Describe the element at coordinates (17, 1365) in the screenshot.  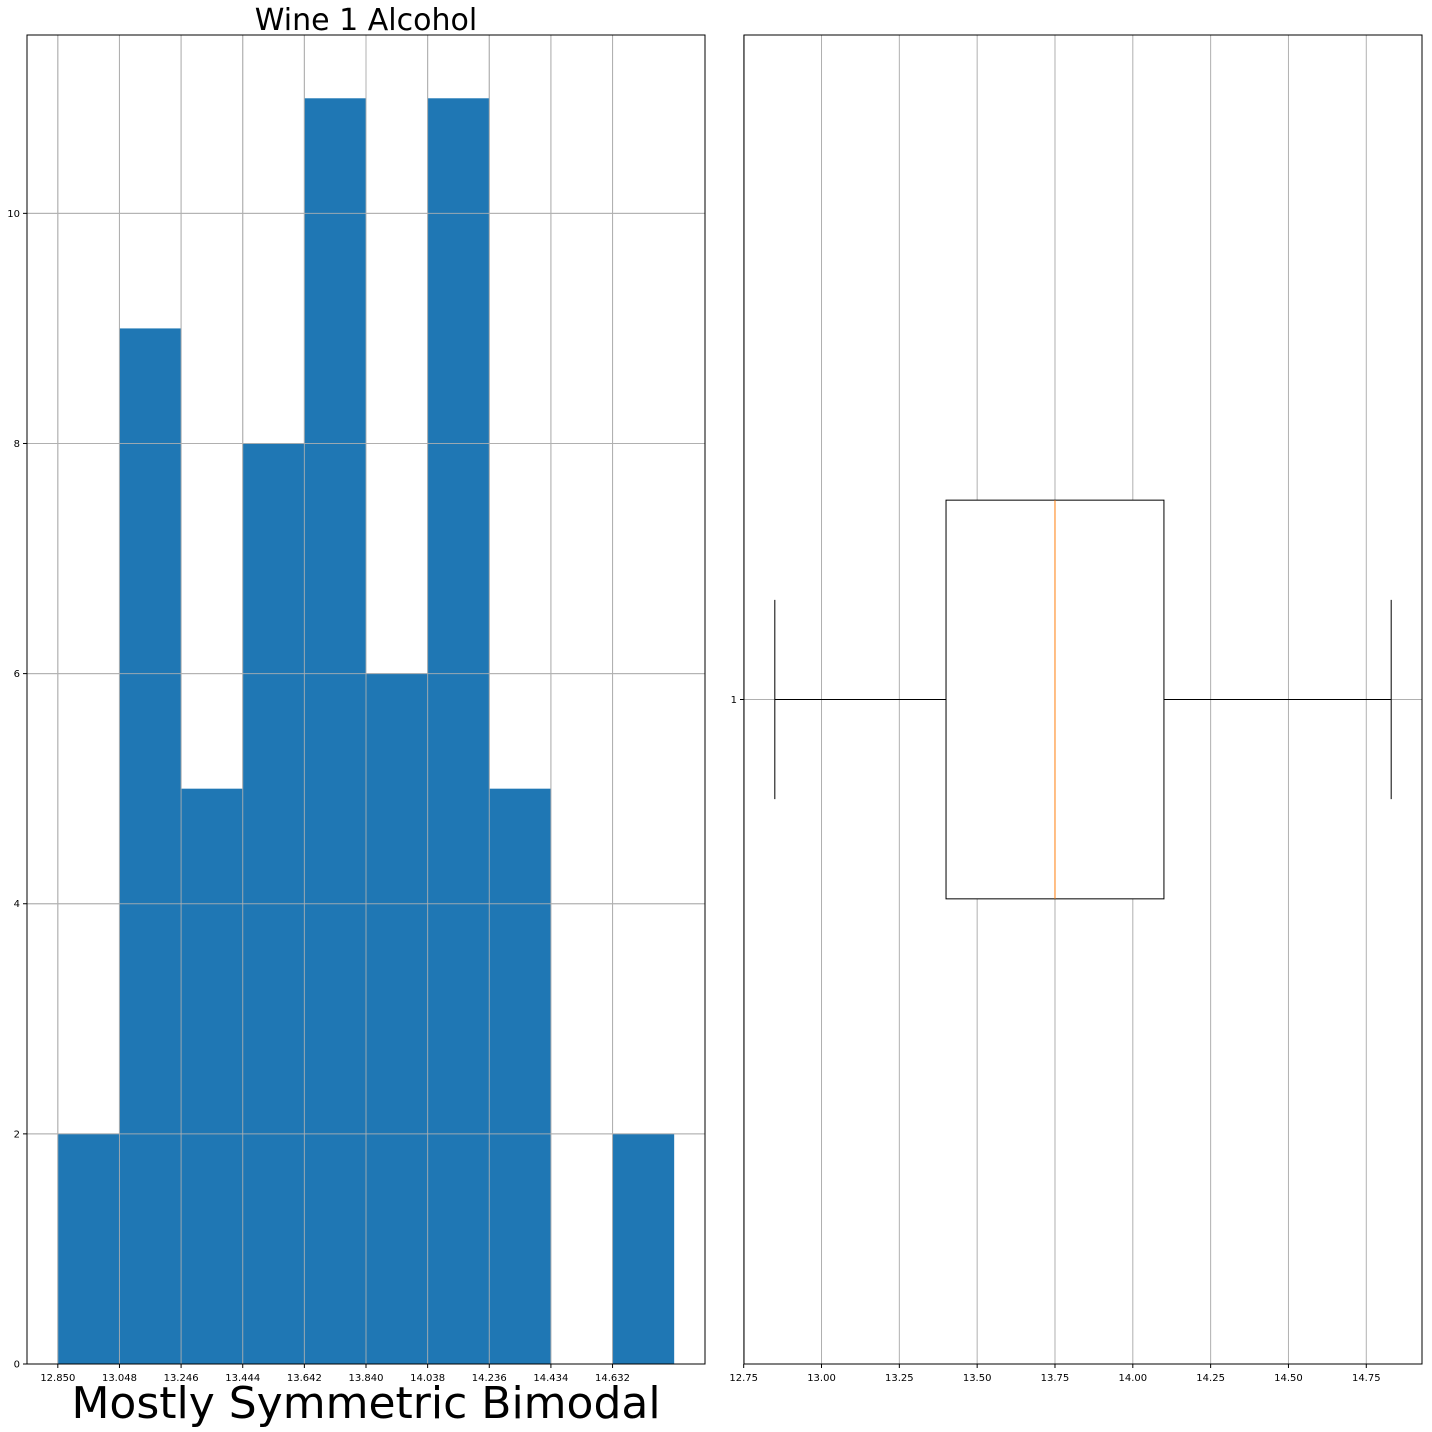
I see `histogram-y-tick-label: 0` at that location.